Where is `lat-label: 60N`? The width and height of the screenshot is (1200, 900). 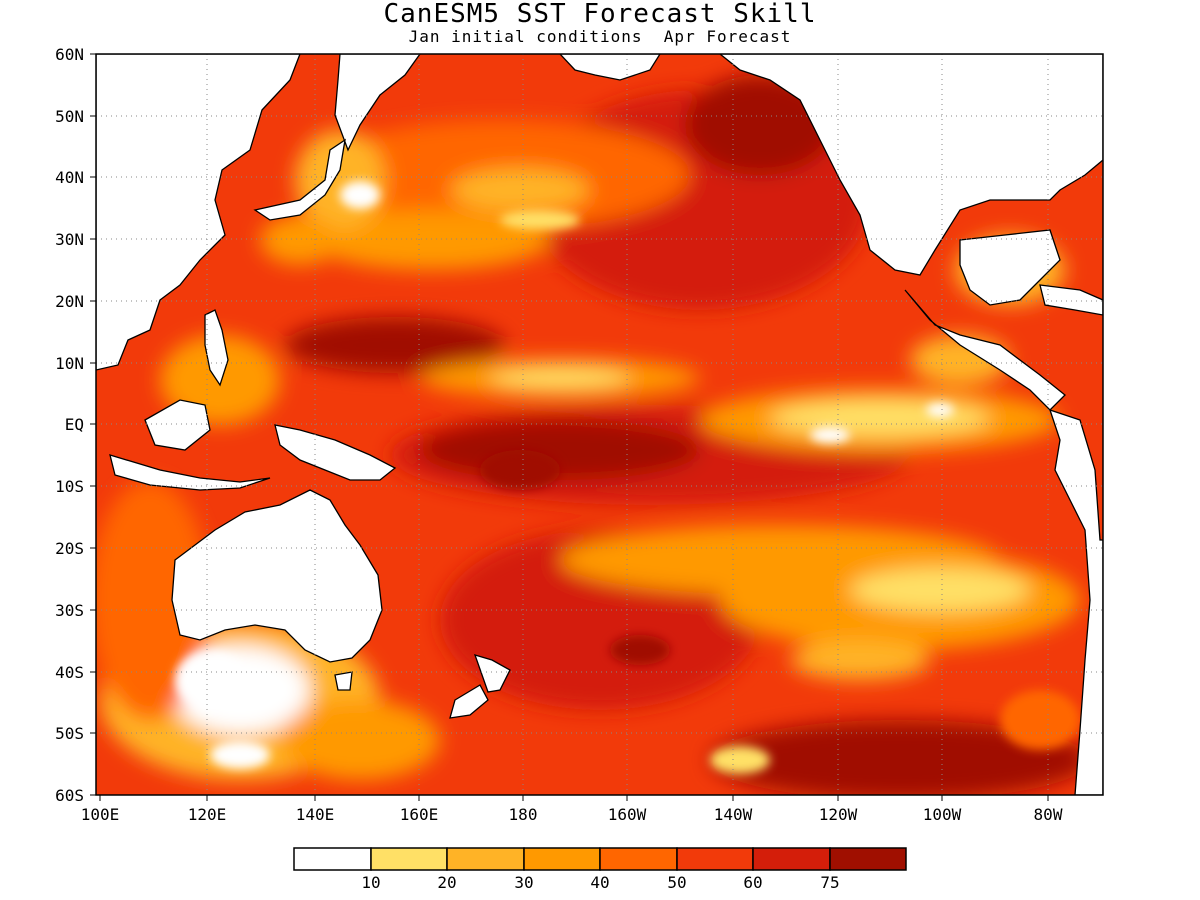
lat-label: 60N is located at coordinates (69, 54).